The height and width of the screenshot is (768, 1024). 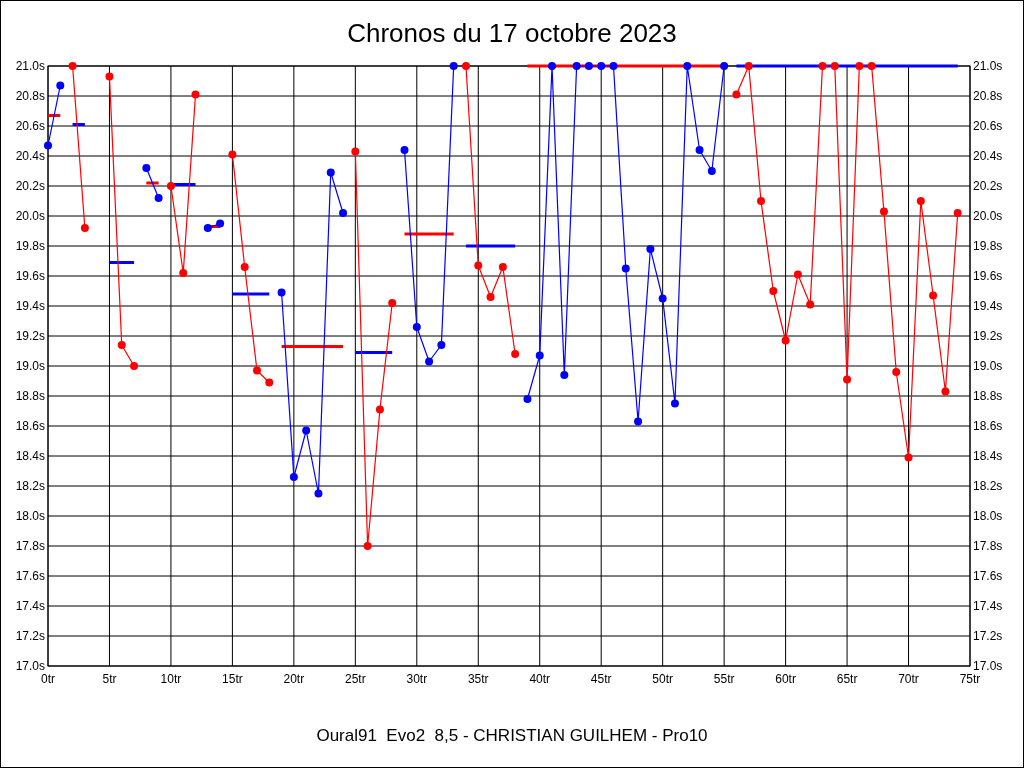 What do you see at coordinates (48, 679) in the screenshot?
I see `x-tick-label: 0tr` at bounding box center [48, 679].